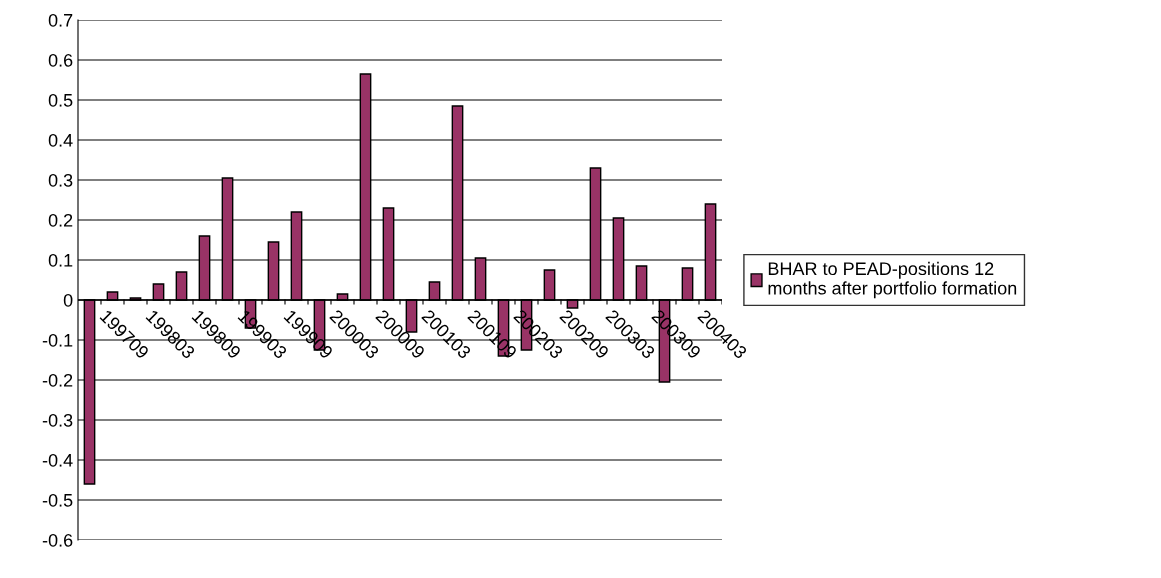 This screenshot has height=578, width=1161. What do you see at coordinates (892, 280) in the screenshot?
I see `legend-label: BHAR to PEAD-positions 12 months after portfolio formation` at bounding box center [892, 280].